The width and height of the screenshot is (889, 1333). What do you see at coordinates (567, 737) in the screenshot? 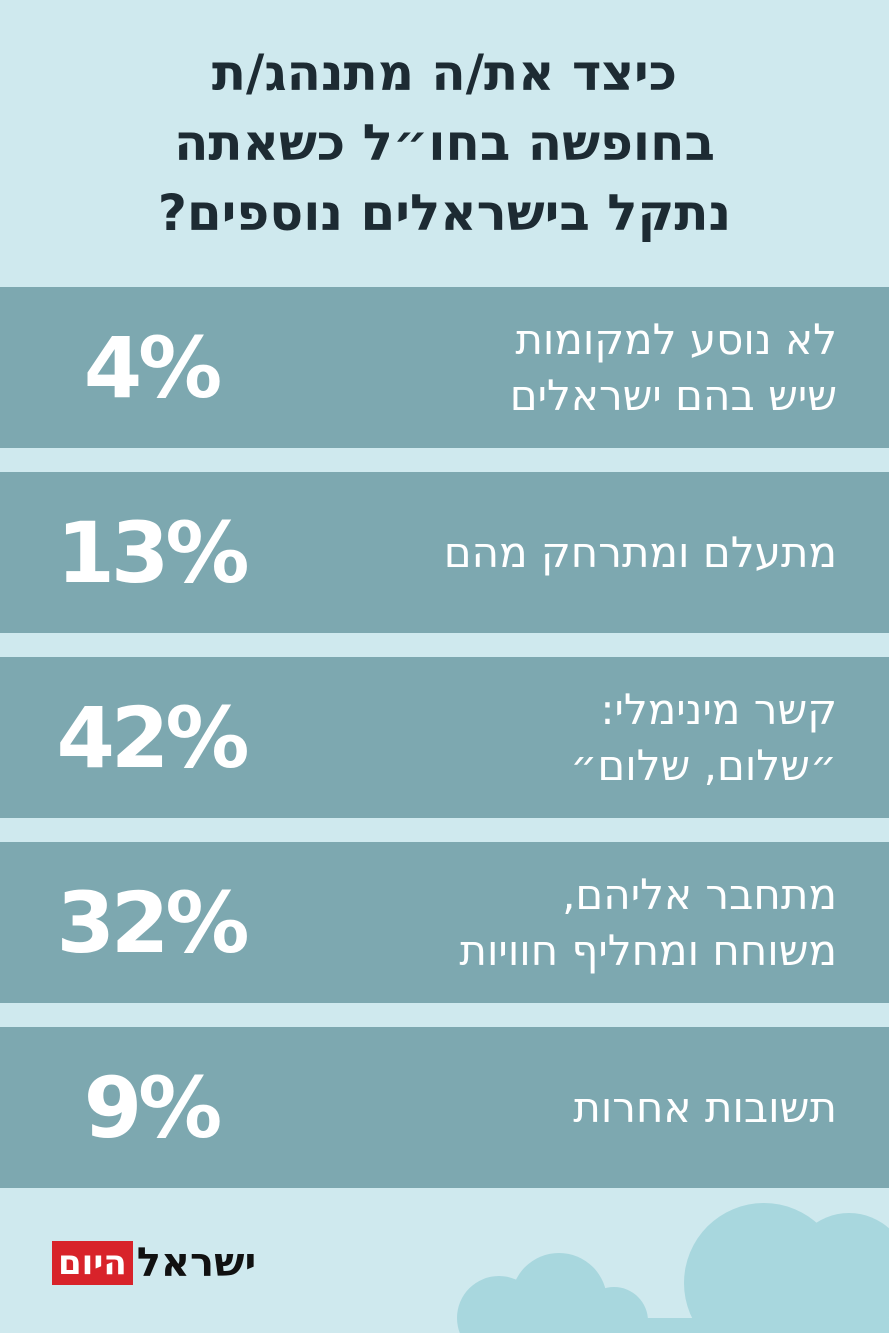
I see `result-label: קשר מינימלי: ״שלום, שלום״` at bounding box center [567, 737].